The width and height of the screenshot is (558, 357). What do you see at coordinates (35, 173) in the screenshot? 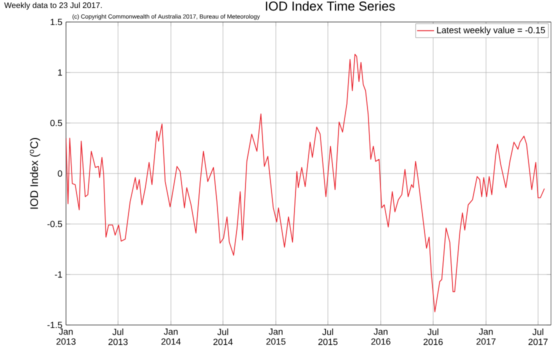
I see `y-axis-title: IOD Index ($^{o}$C)` at bounding box center [35, 173].